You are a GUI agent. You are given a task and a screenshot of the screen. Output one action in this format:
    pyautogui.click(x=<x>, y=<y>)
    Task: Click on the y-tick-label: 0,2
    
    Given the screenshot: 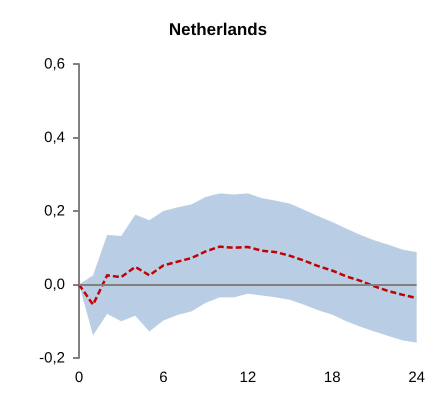 What is the action you would take?
    pyautogui.click(x=54, y=211)
    